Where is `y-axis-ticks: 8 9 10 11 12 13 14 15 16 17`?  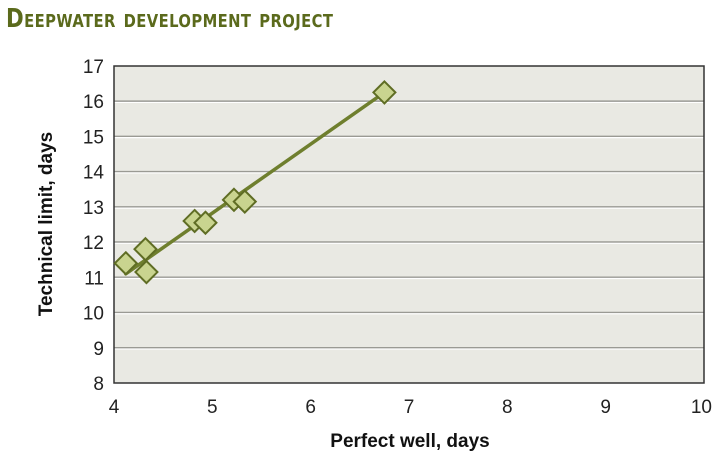
y-axis-ticks: 8 9 10 11 12 13 14 15 16 17 is located at coordinates (94, 226).